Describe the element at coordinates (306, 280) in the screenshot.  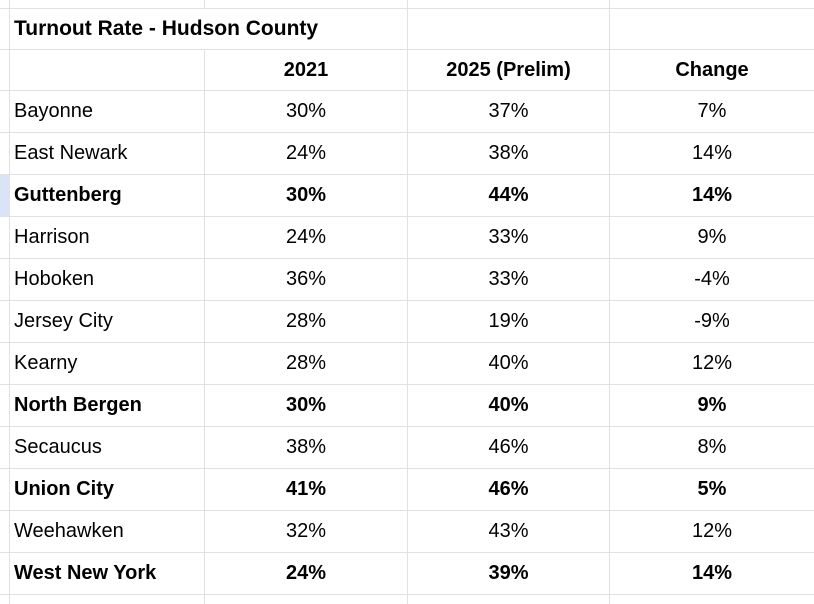
I see `cell-2021: 36%` at that location.